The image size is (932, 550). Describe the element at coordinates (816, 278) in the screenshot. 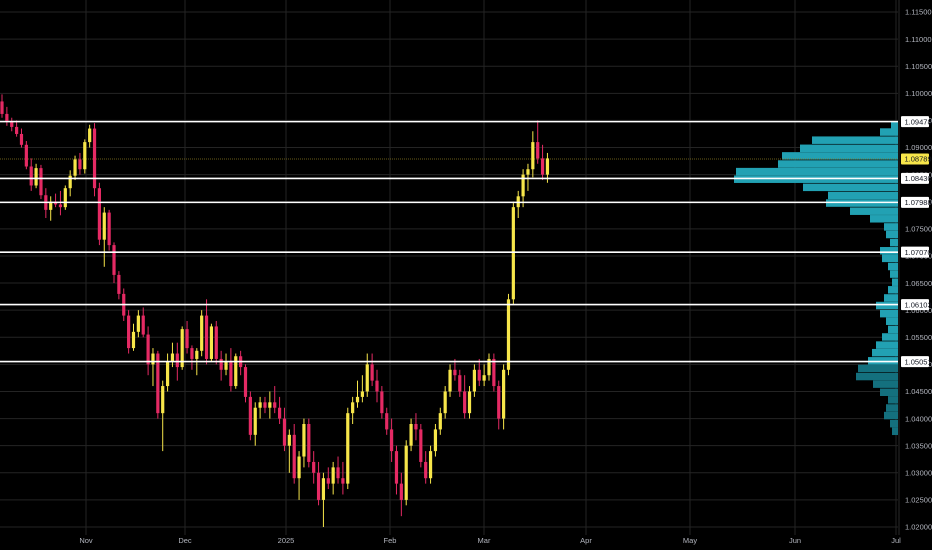

I see `volume-profile` at that location.